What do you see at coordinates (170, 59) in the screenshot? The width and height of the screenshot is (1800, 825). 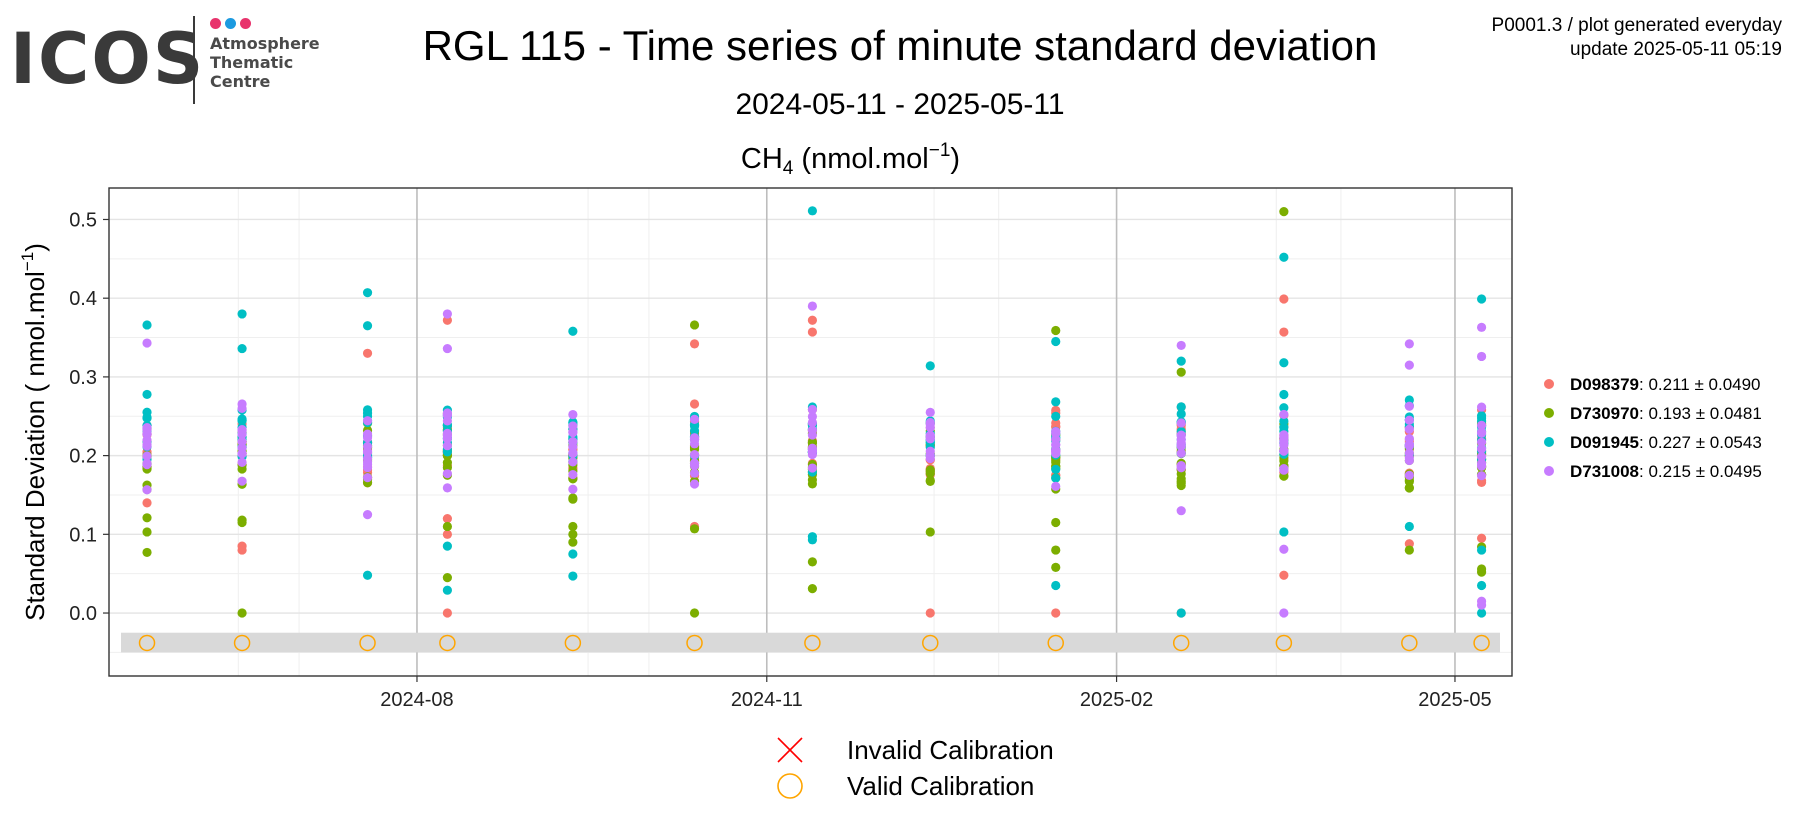 I see `icos-logo: ICOS Atmosphere Thematic Centre` at bounding box center [170, 59].